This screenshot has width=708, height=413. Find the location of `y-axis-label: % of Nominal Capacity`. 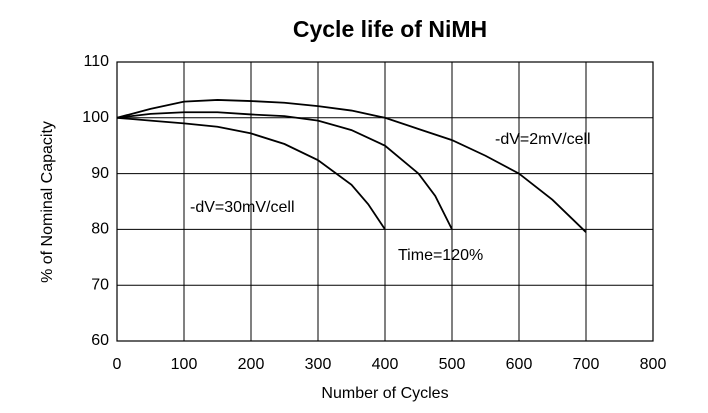

y-axis-label: % of Nominal Capacity is located at coordinates (47, 202).